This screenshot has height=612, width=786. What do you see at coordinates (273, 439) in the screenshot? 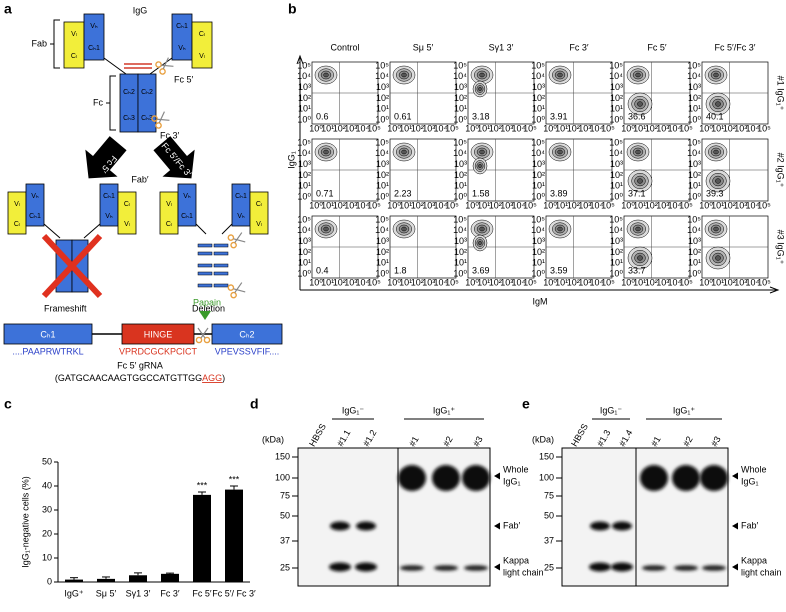
I see `kda-label: (kDa)` at bounding box center [273, 439].